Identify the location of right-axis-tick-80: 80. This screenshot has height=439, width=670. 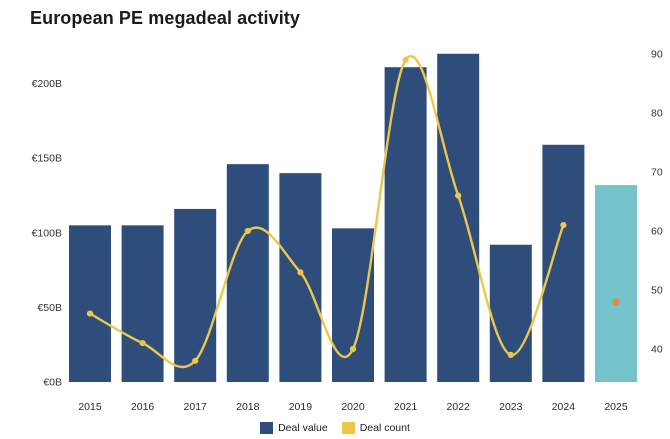
(657, 114).